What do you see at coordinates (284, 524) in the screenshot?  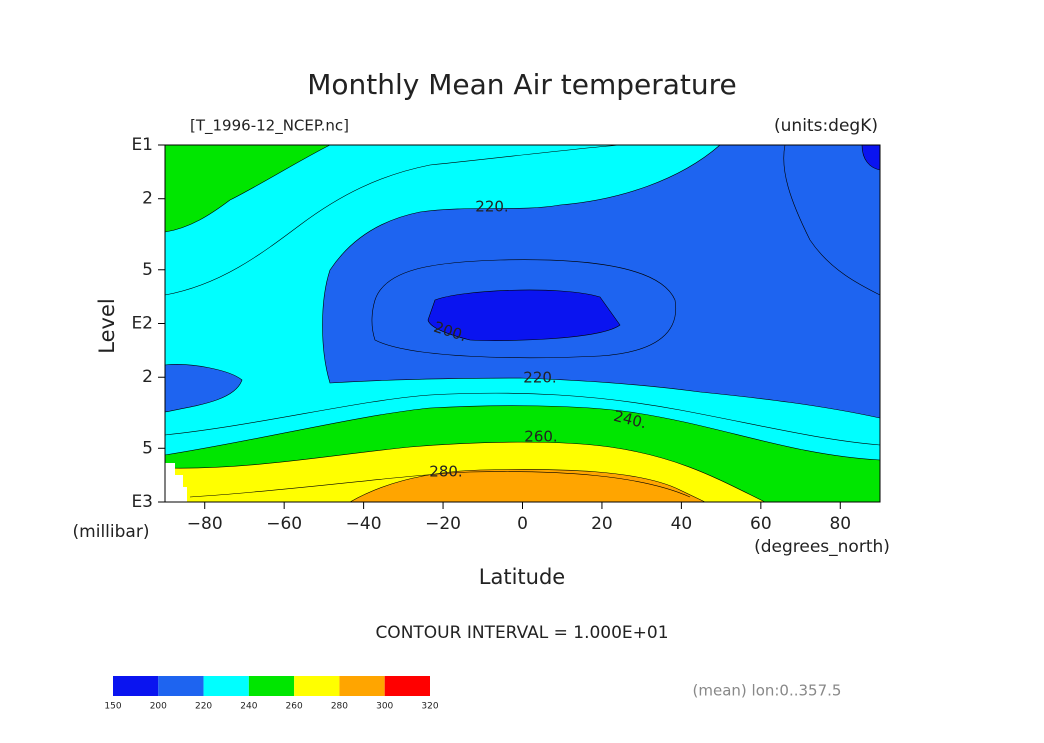 I see `x-tick-label: −60` at bounding box center [284, 524].